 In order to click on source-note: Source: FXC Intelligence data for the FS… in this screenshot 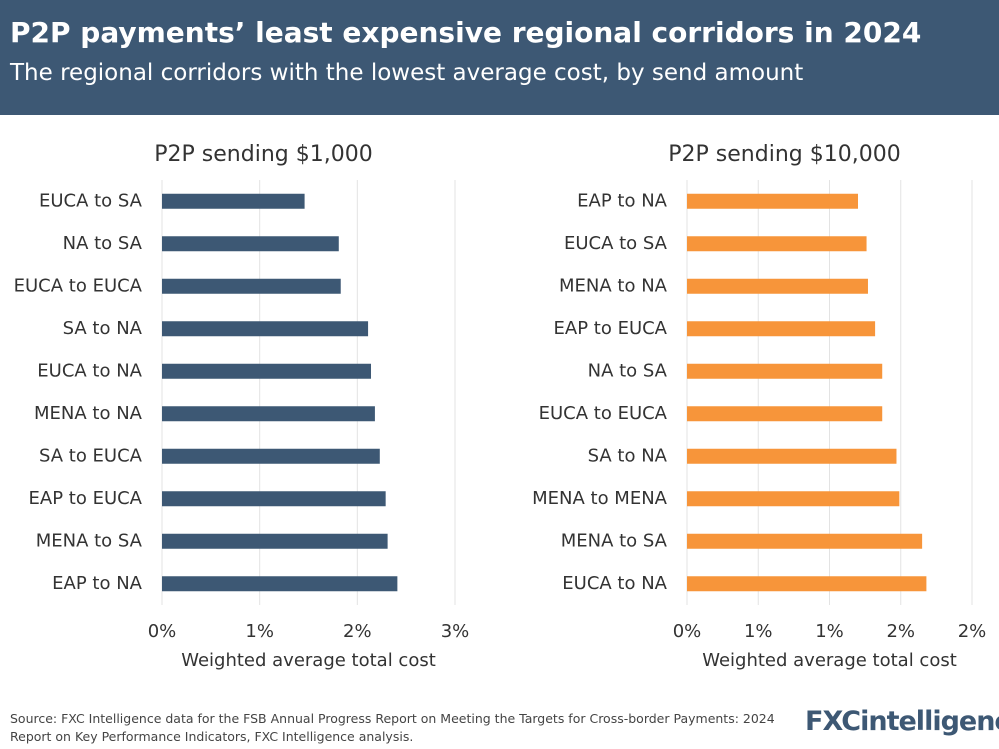, I will do `click(392, 727)`.